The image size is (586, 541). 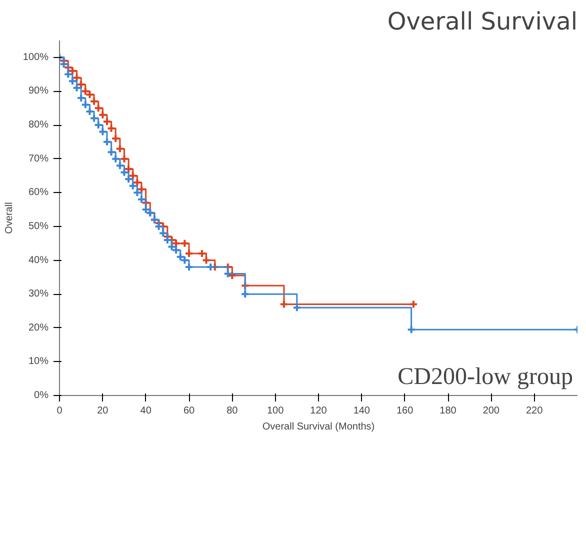 What do you see at coordinates (405, 411) in the screenshot?
I see `x-tick-label: 160` at bounding box center [405, 411].